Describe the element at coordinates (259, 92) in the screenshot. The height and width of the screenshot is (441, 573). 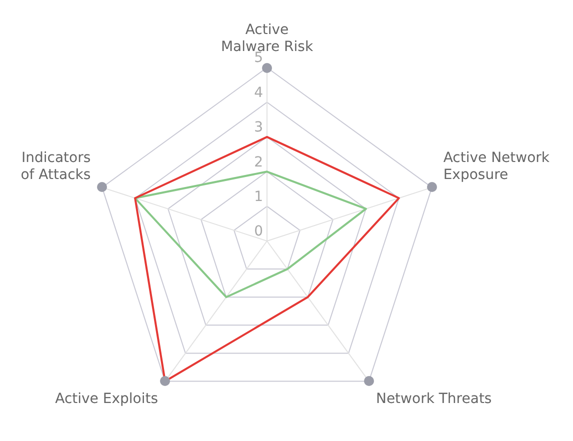
I see `y-tick-label: 4` at that location.